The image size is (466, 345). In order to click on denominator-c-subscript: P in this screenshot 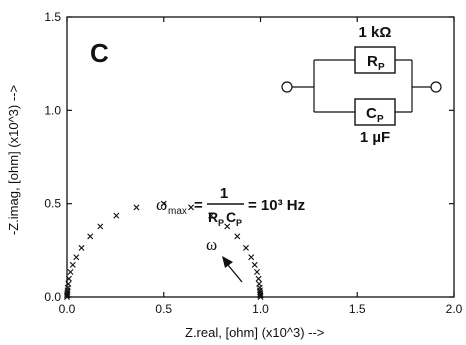, I will do `click(239, 223)`.